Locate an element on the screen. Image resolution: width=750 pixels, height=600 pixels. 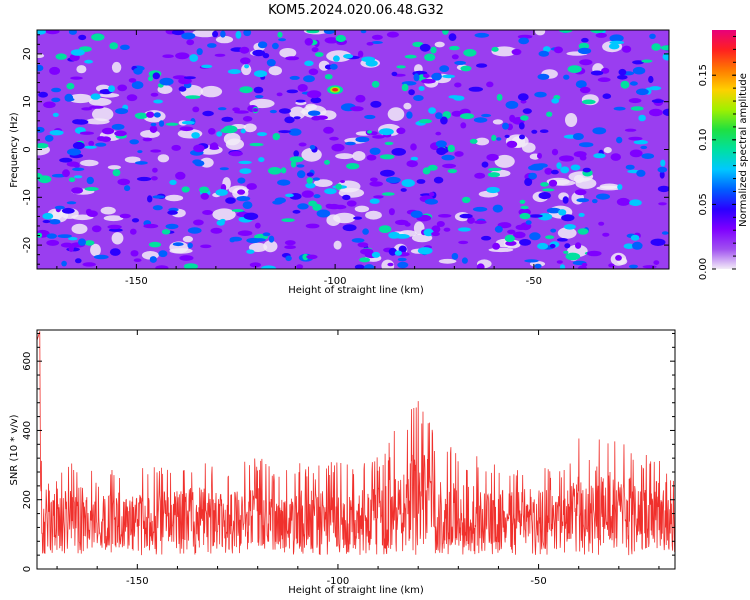
y-tick-label: 0 is located at coordinates (27, 149).